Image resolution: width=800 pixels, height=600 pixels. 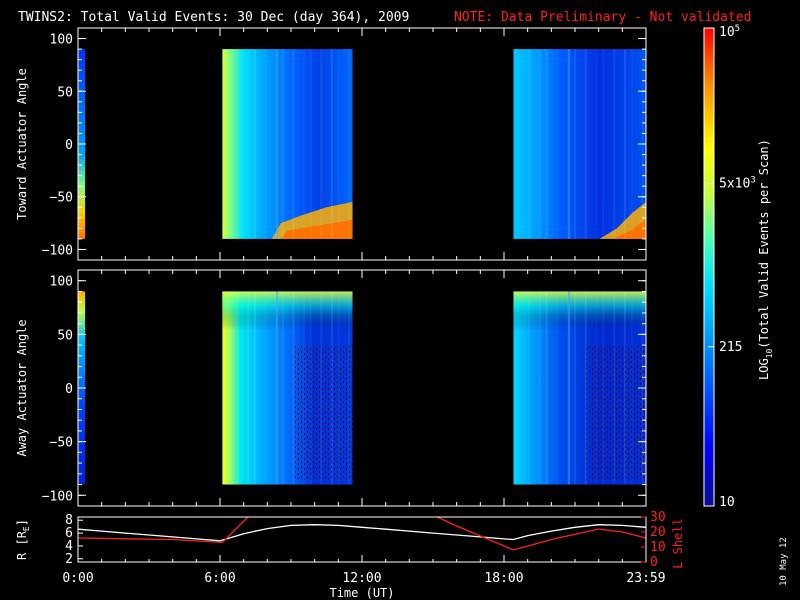 What do you see at coordinates (219, 578) in the screenshot?
I see `x-tick-label: 6:00` at bounding box center [219, 578].